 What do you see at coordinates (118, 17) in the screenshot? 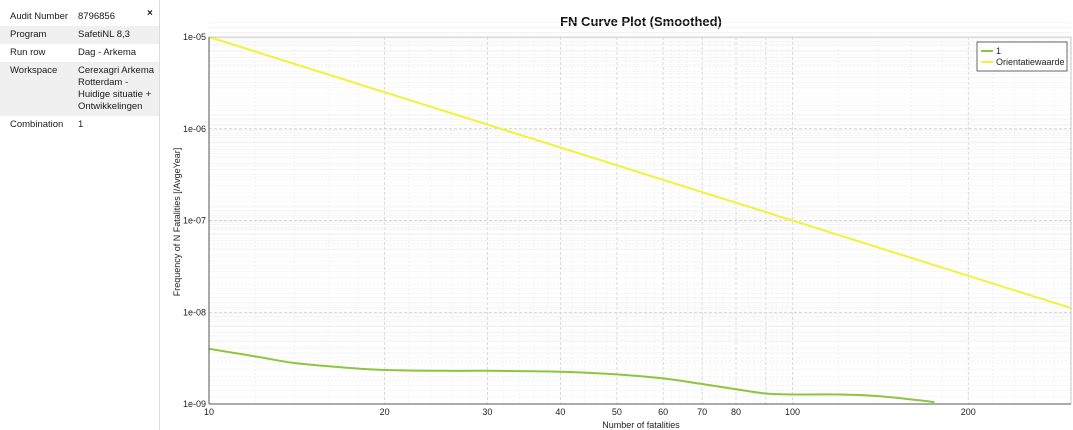
I see `property-value: 8796856` at bounding box center [118, 17].